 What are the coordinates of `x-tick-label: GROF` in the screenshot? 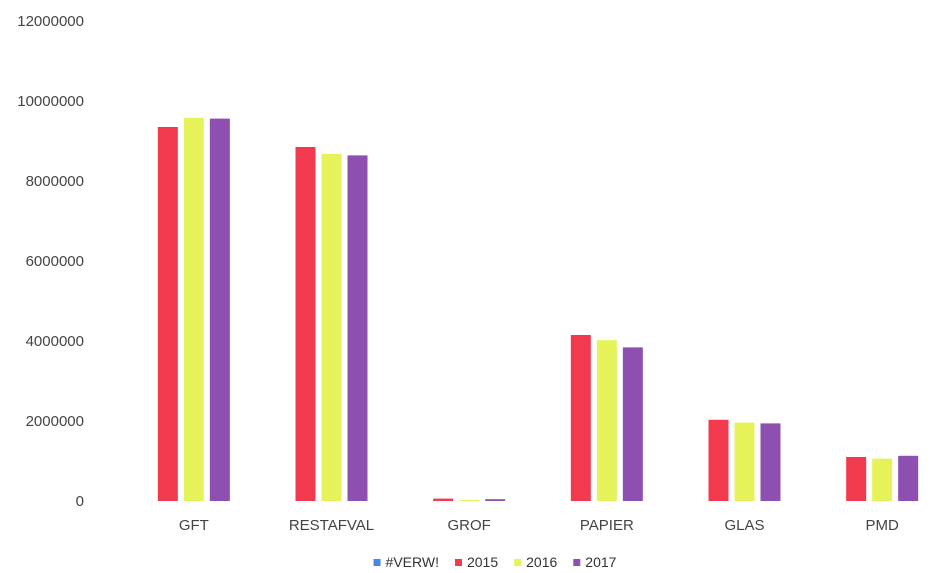 It's located at (468, 525).